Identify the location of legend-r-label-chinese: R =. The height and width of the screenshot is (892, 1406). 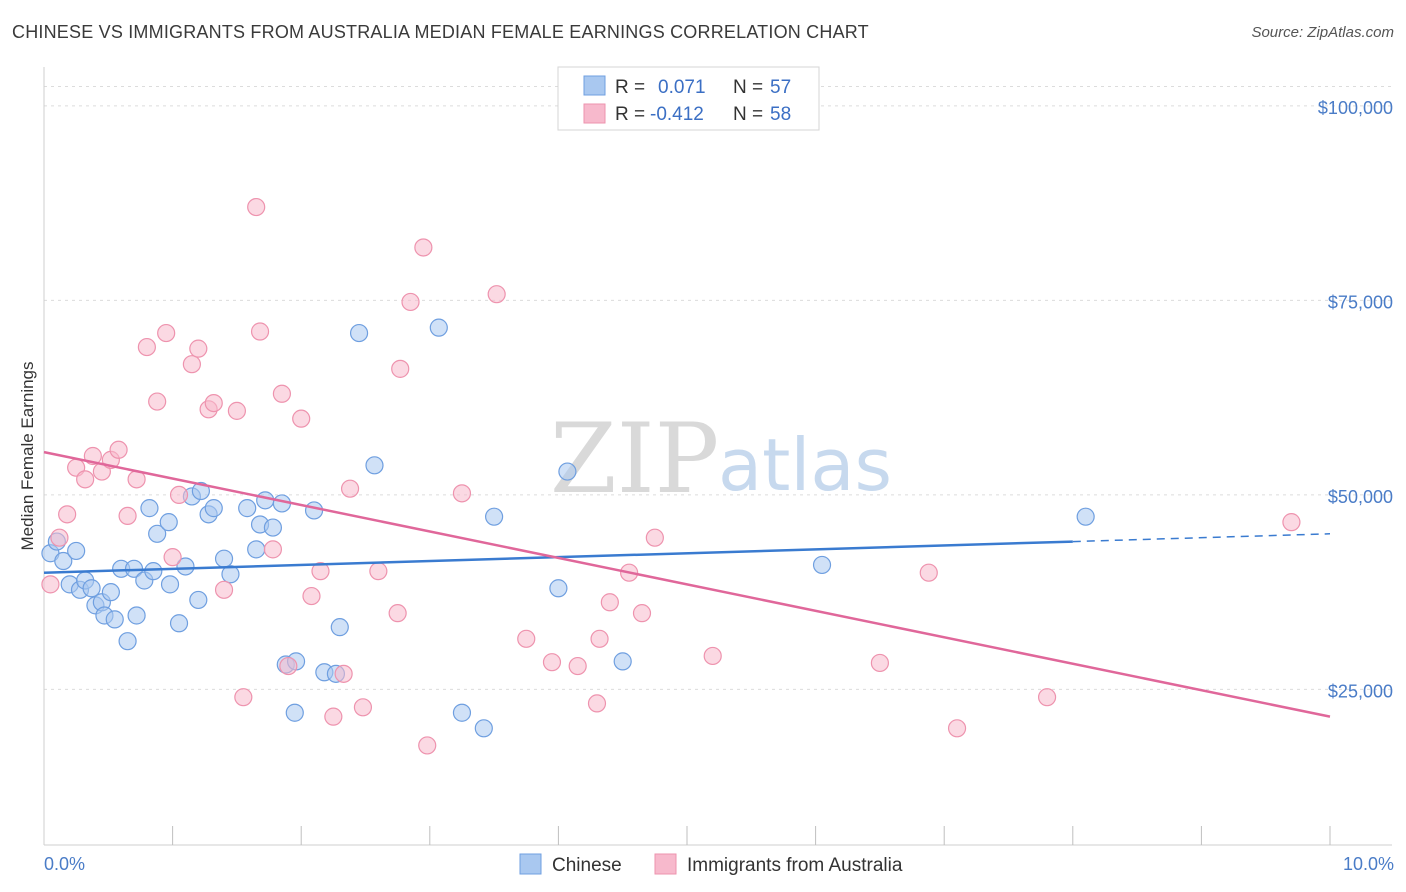
(630, 87).